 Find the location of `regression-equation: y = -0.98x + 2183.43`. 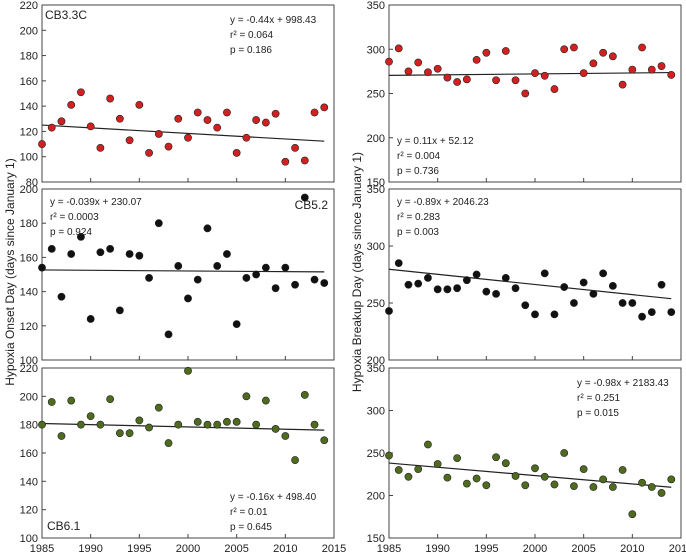

regression-equation: y = -0.98x + 2183.43 is located at coordinates (623, 383).